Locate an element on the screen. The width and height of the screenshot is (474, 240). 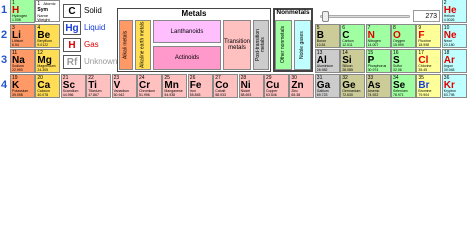
element-cell: 2 He Helium 4.0026 is located at coordinates (454, 11).